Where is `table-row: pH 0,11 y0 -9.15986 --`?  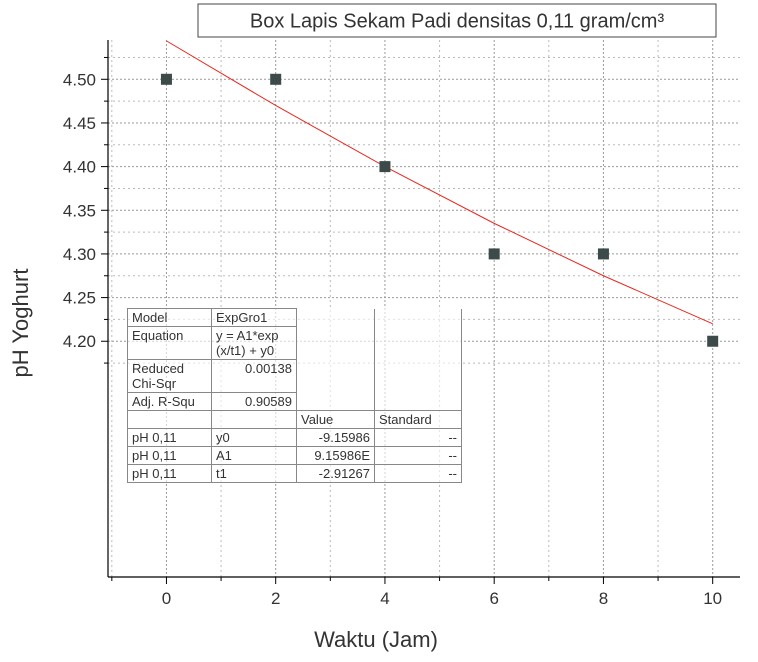 table-row: pH 0,11 y0 -9.15986 -- is located at coordinates (294, 437).